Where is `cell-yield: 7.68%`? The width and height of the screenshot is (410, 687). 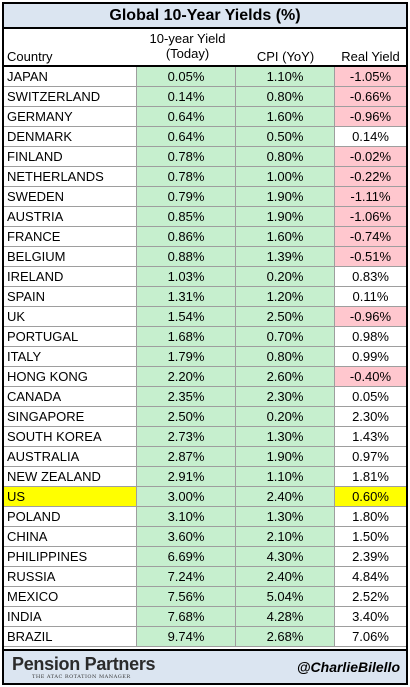 cell-yield: 7.68% is located at coordinates (186, 616).